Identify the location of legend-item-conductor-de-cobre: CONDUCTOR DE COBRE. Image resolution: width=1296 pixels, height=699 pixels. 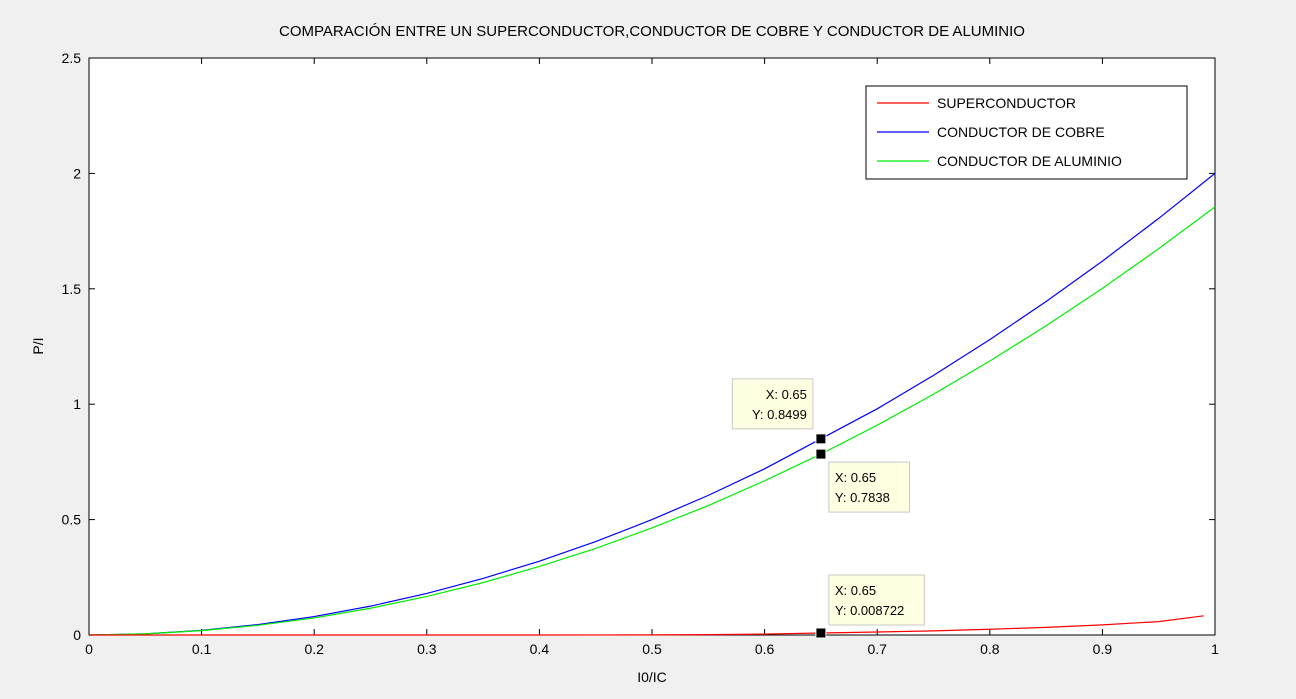
(991, 132).